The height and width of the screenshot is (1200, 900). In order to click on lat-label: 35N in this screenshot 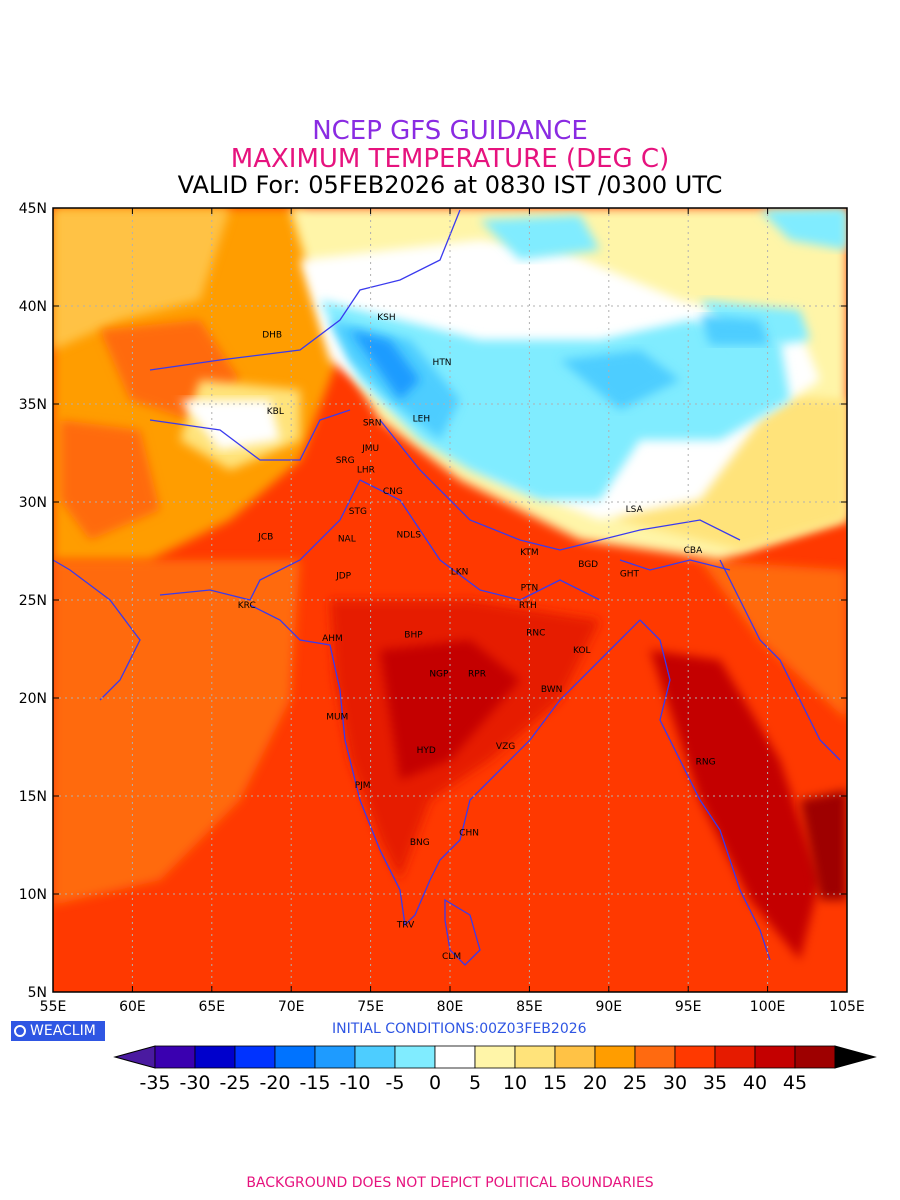, I will do `click(33, 405)`.